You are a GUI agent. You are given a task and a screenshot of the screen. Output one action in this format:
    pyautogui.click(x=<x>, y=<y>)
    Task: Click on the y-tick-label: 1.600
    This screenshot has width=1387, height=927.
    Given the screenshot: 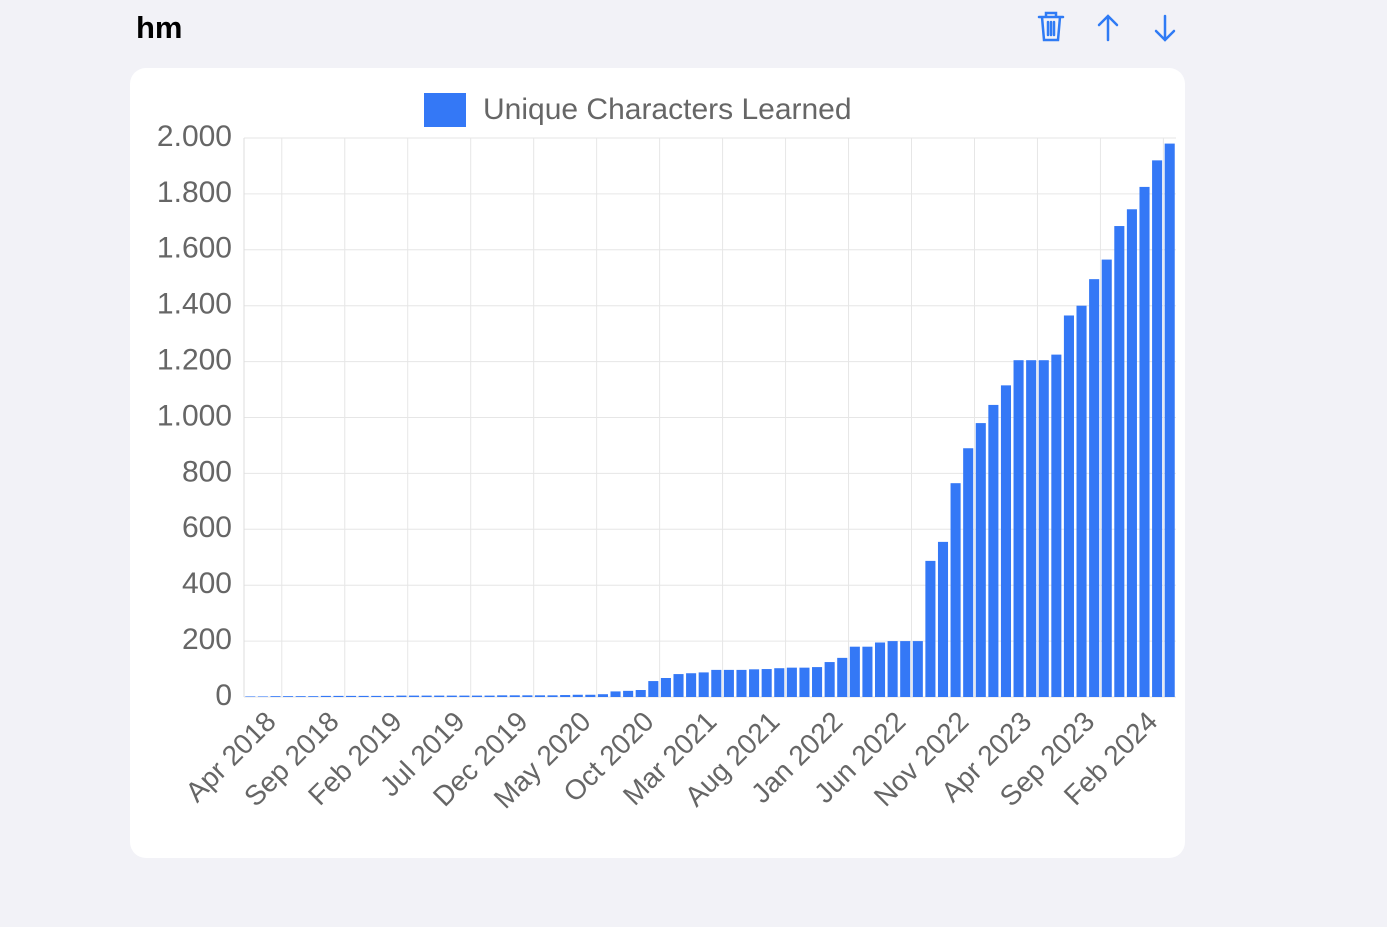 What is the action you would take?
    pyautogui.click(x=194, y=248)
    